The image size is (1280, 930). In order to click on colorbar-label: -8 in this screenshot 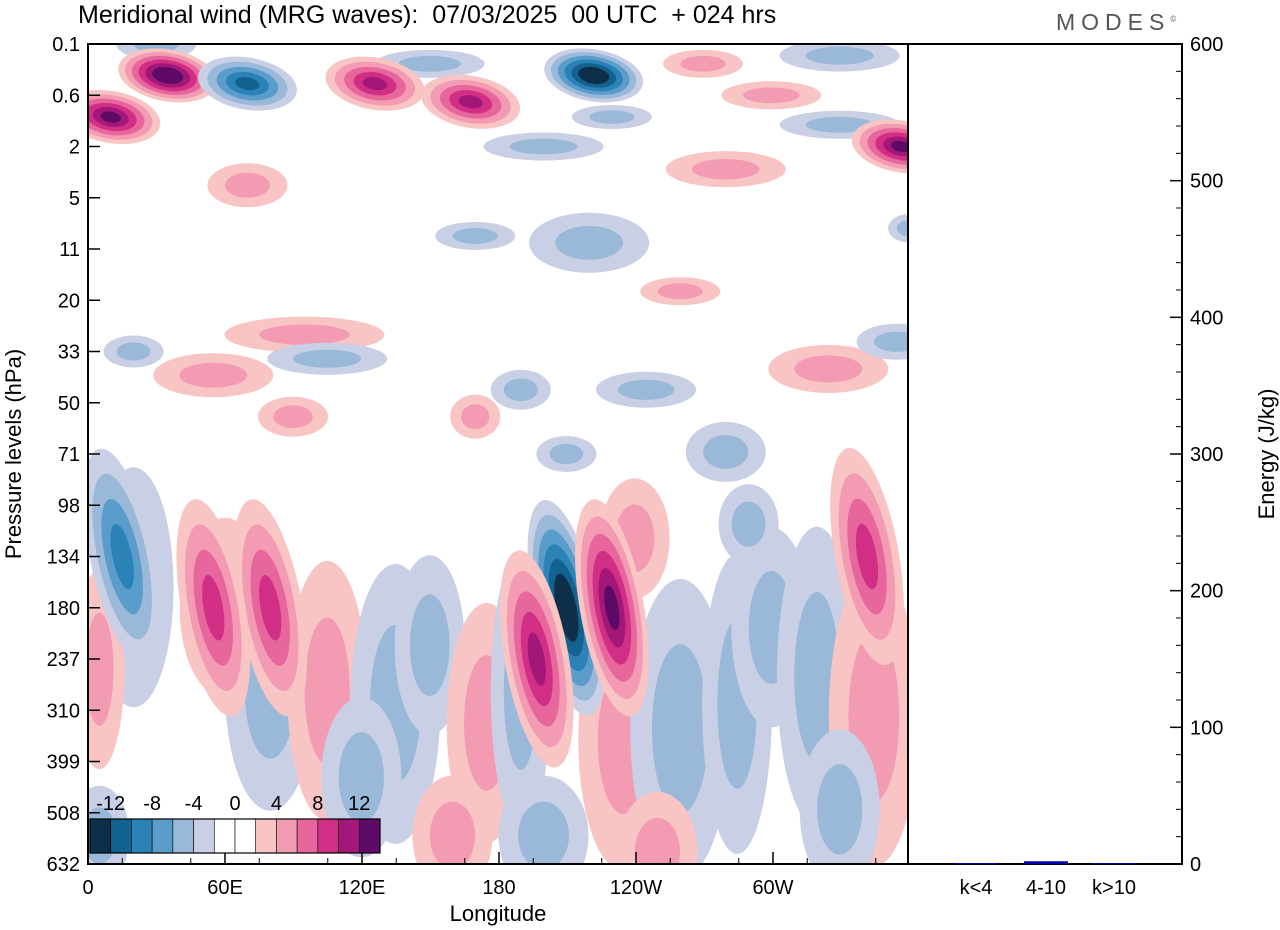, I will do `click(152, 804)`.